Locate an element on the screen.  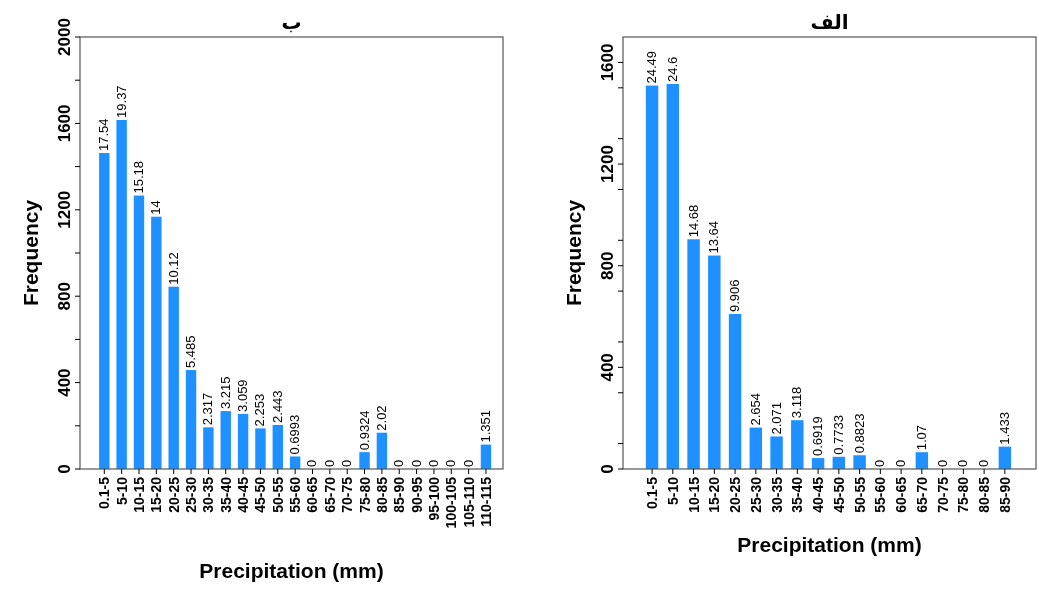
annotation: 0.6919 is located at coordinates (818, 436).